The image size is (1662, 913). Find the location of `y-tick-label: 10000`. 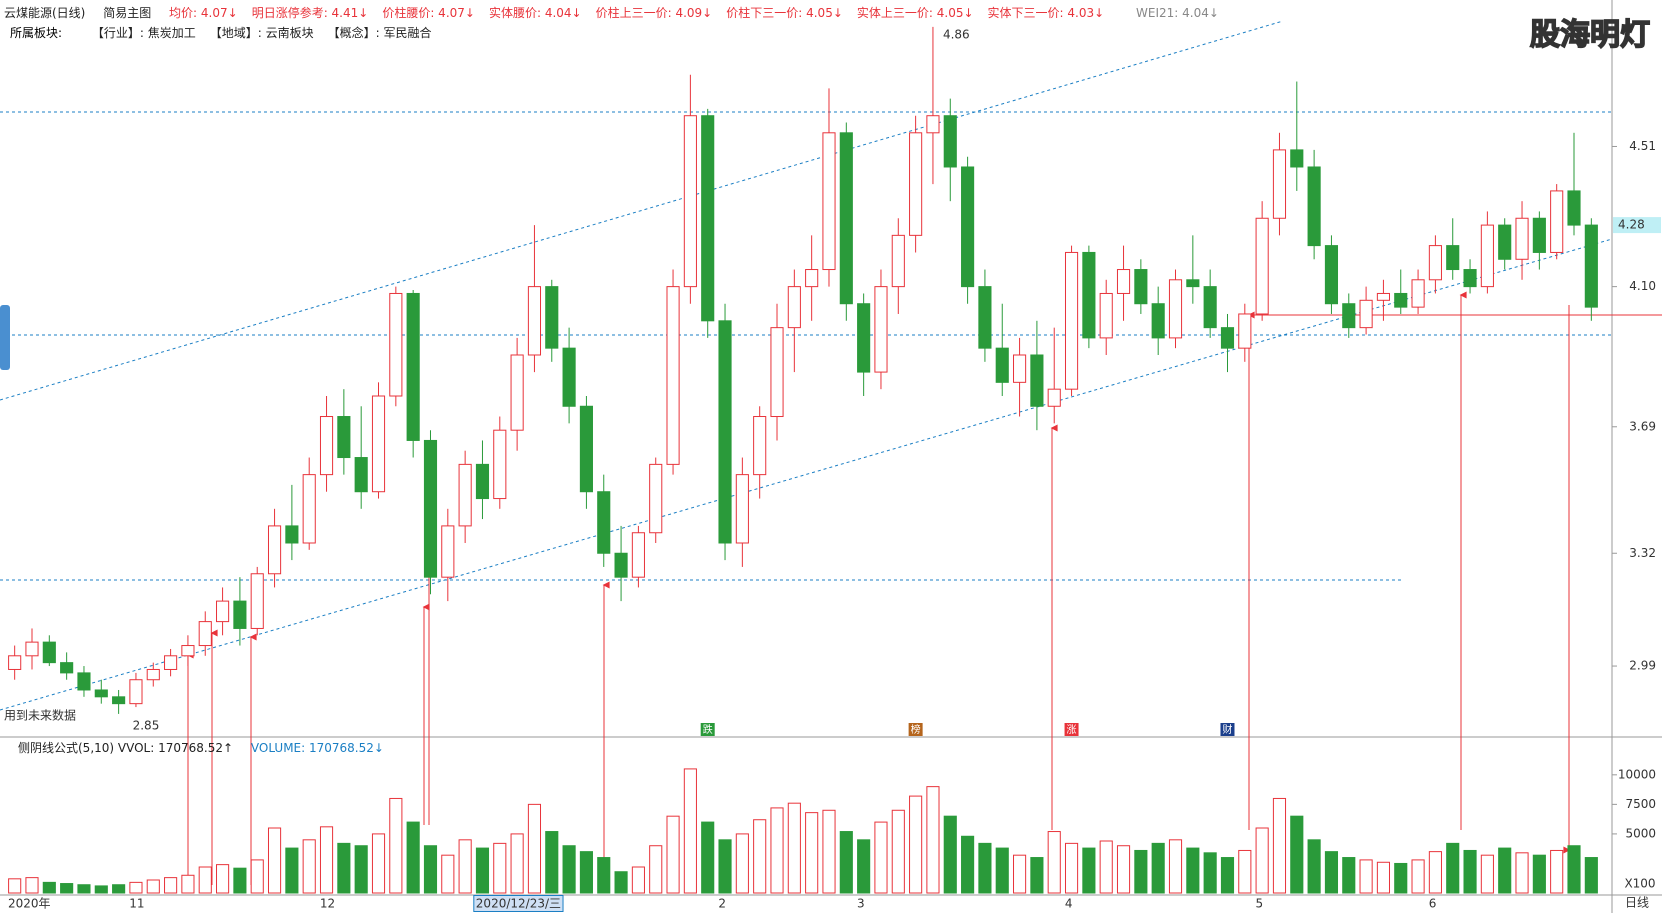

y-tick-label: 10000 is located at coordinates (1637, 774).